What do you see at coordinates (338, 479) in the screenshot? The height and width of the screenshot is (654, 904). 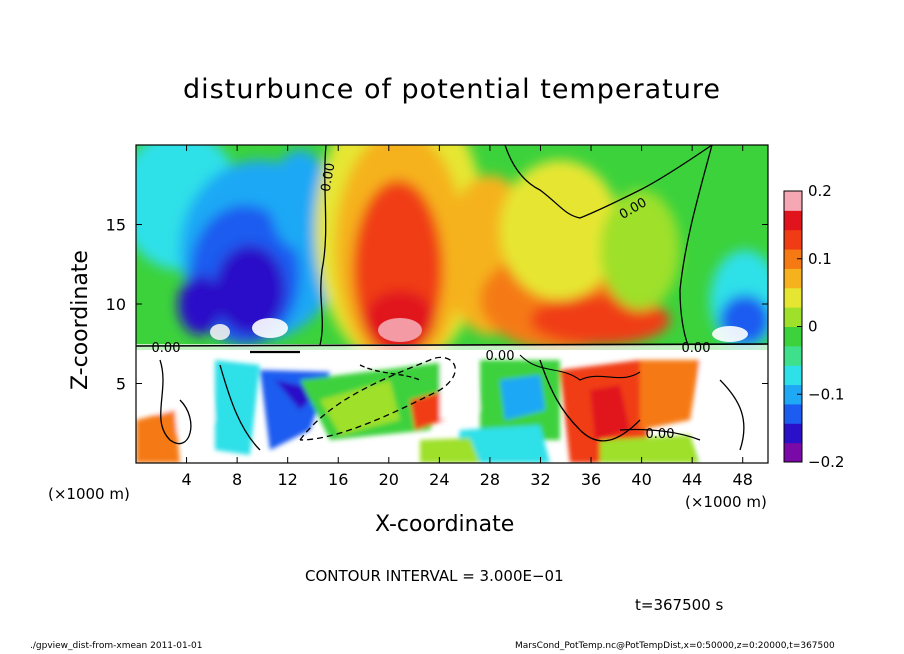 I see `x-tick-label: 16` at bounding box center [338, 479].